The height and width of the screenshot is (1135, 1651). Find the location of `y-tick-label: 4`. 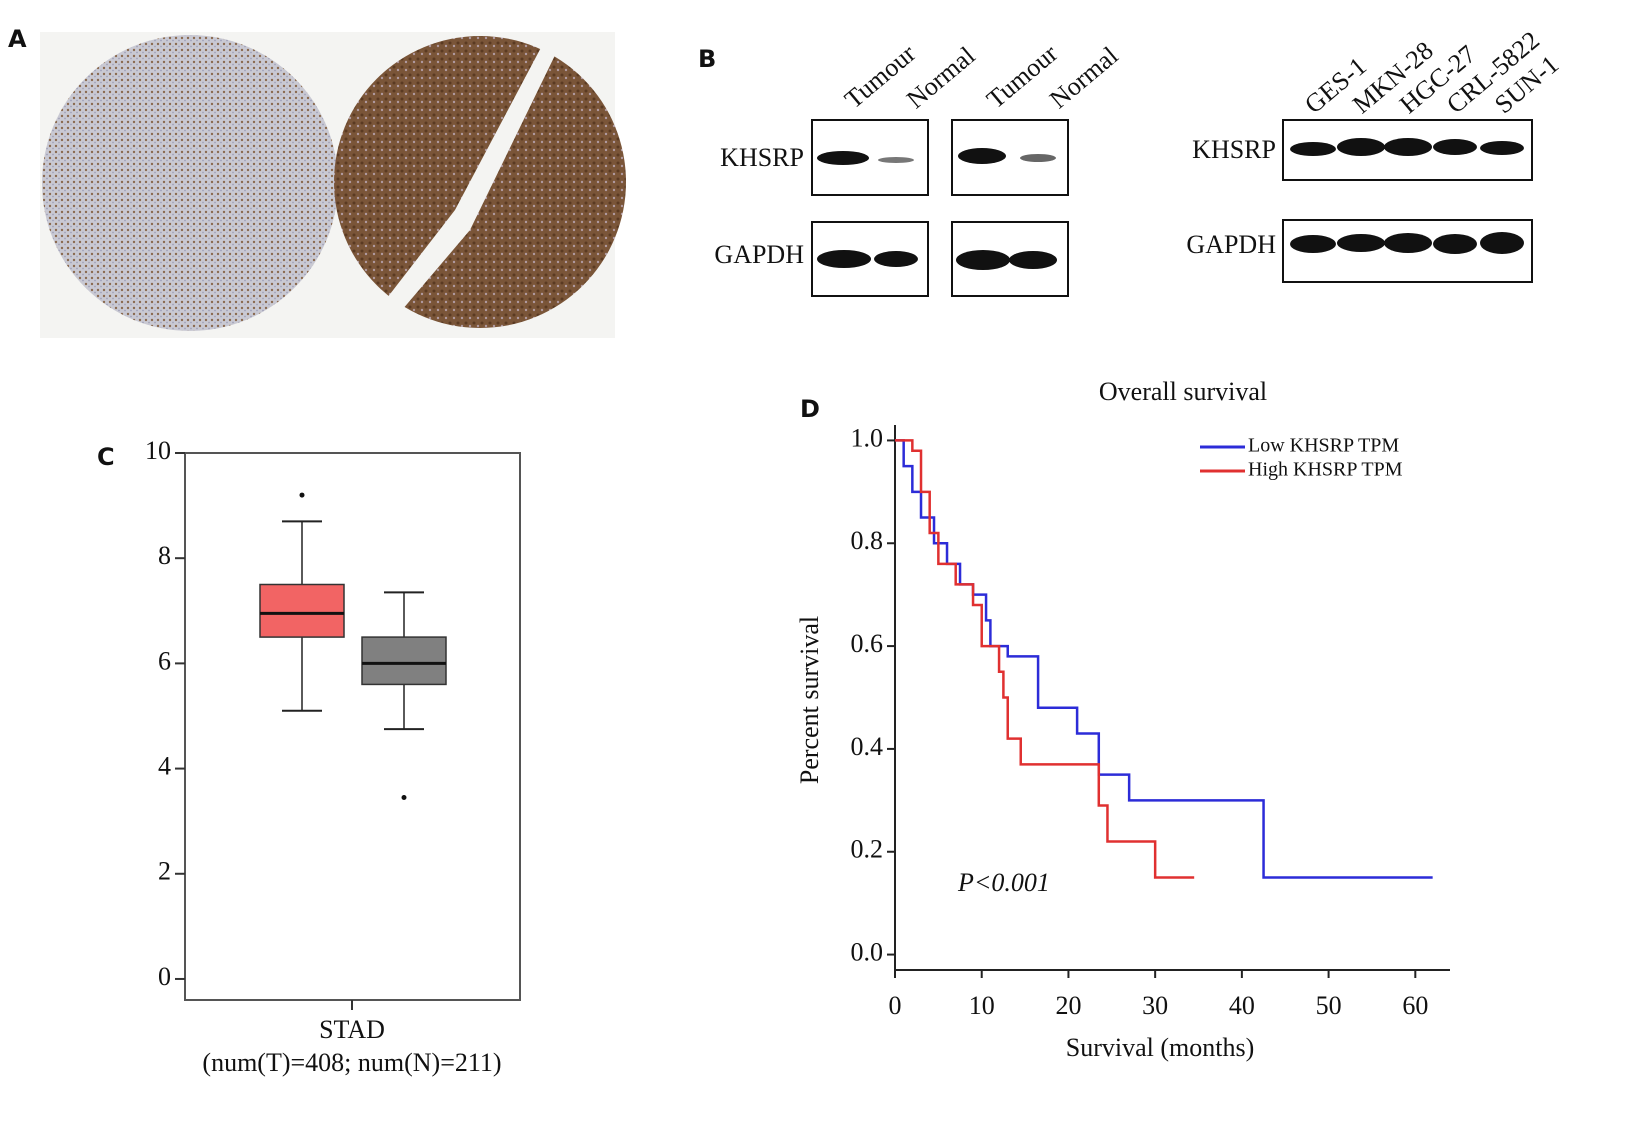

y-tick-label: 4 is located at coordinates (164, 766).